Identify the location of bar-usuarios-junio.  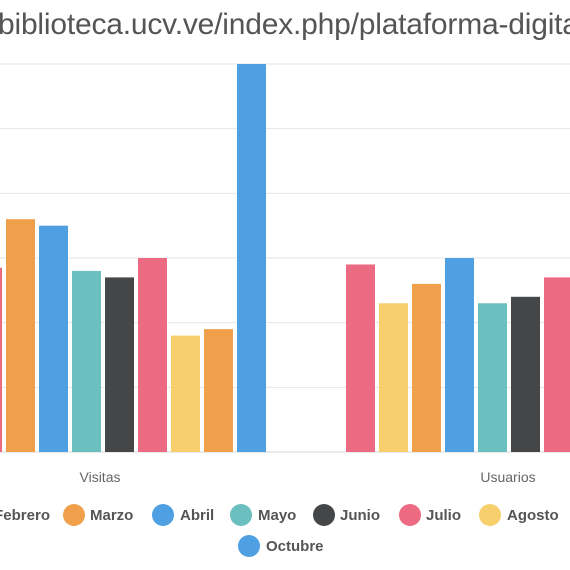
(525, 374).